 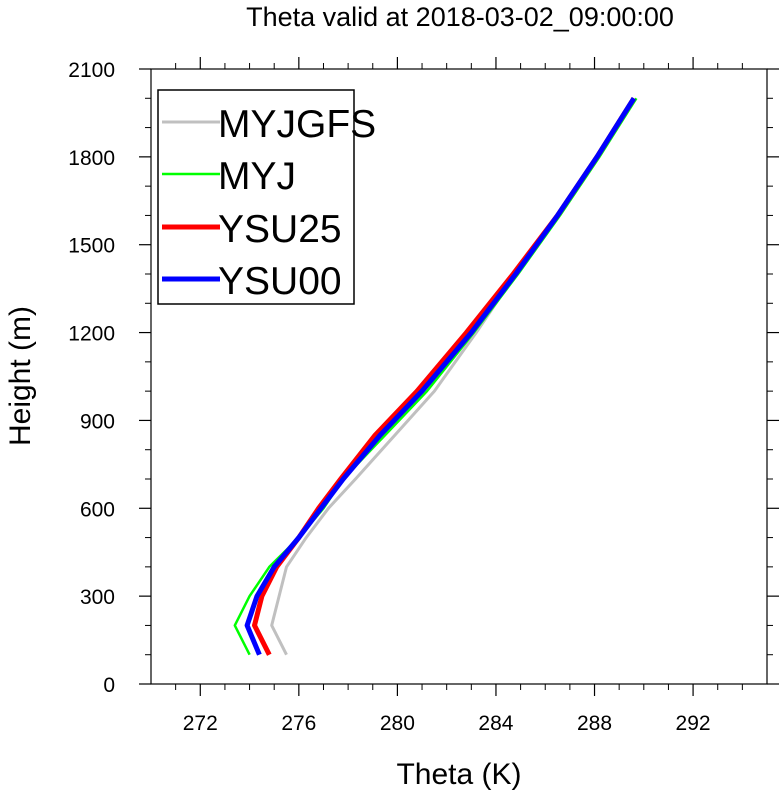 What do you see at coordinates (298, 723) in the screenshot?
I see `x-tick-label: 276` at bounding box center [298, 723].